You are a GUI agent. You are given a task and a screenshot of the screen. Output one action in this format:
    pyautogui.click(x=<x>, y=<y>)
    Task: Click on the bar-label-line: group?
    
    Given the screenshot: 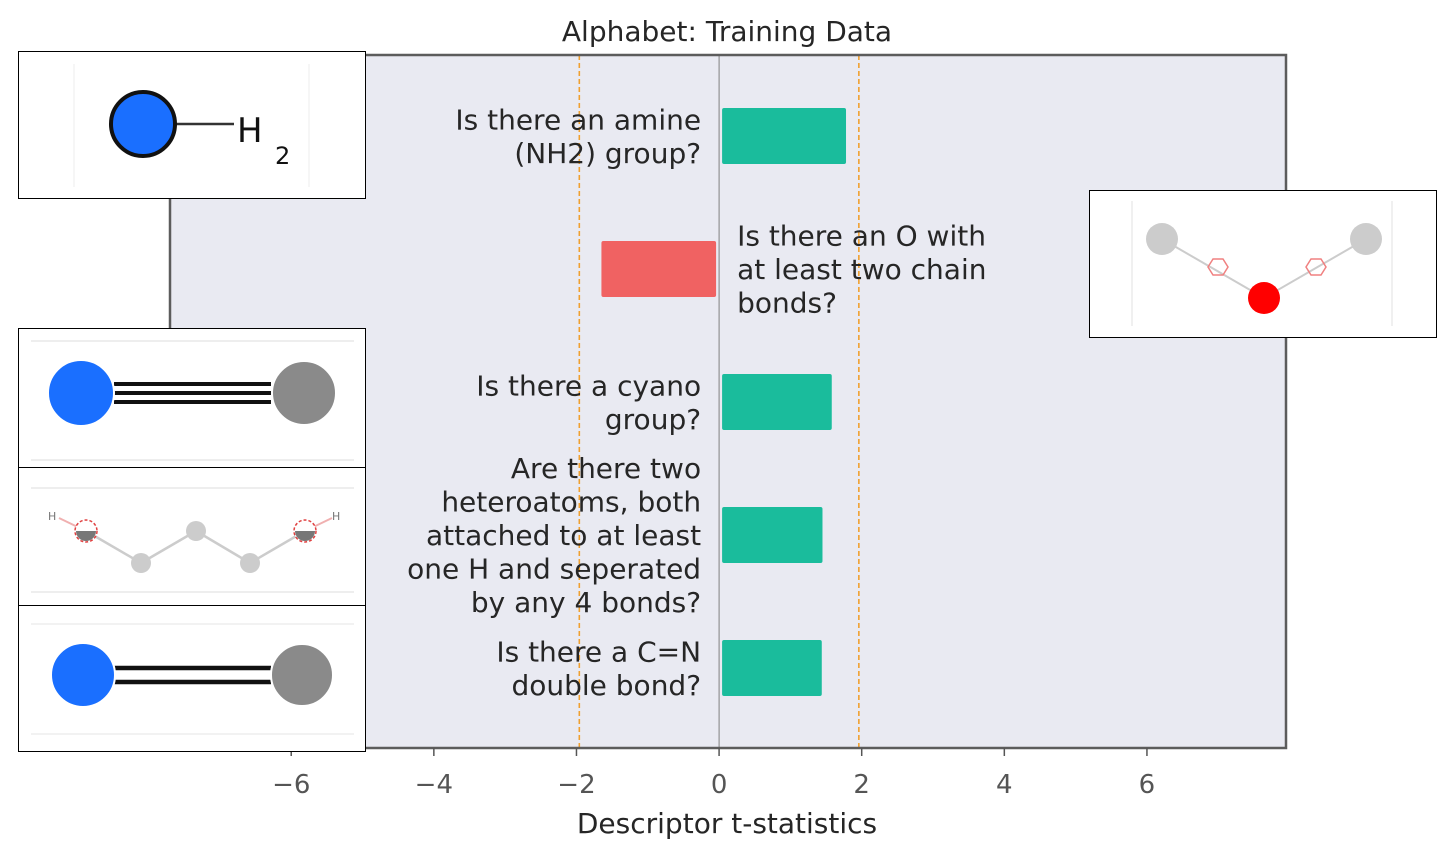 What is the action you would take?
    pyautogui.click(x=653, y=419)
    